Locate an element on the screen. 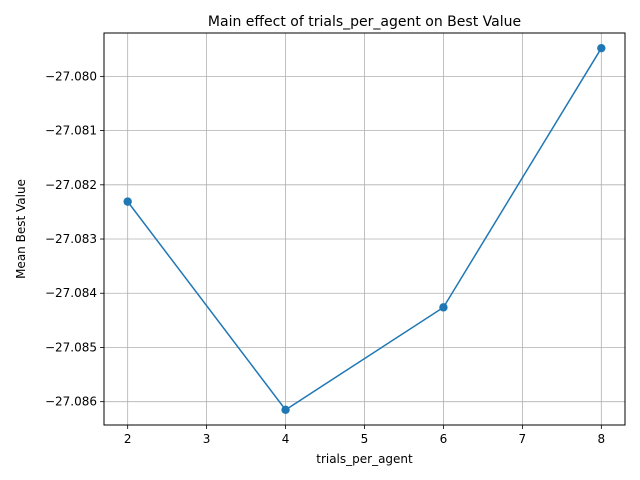 Image resolution: width=640 pixels, height=480 pixels. x-axis-label: trials_per_agent is located at coordinates (364, 459).